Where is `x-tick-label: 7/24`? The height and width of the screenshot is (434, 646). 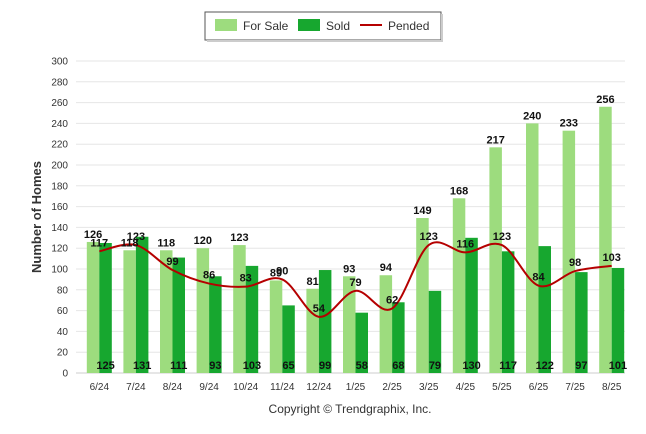 x-tick-label: 7/24 is located at coordinates (136, 387).